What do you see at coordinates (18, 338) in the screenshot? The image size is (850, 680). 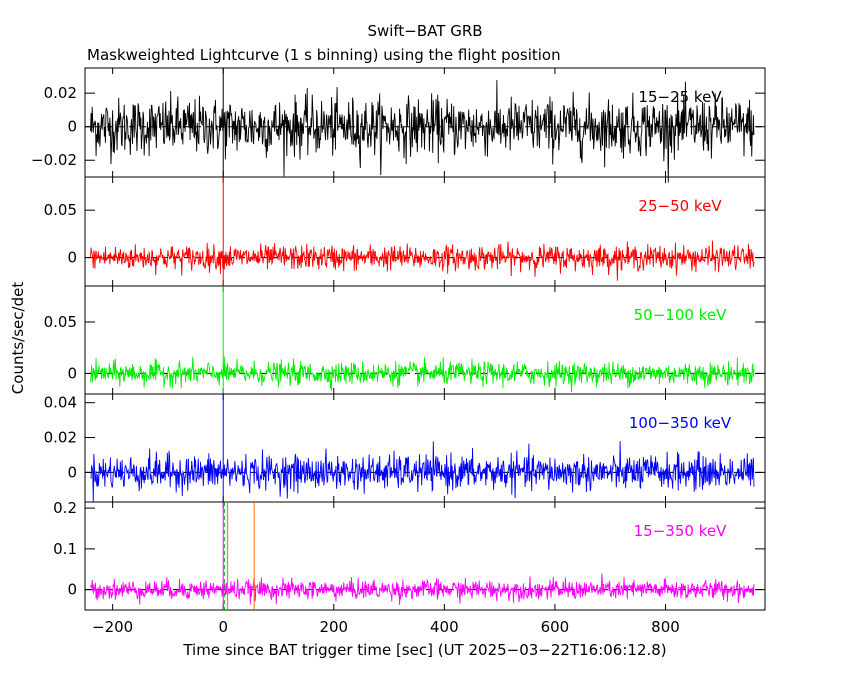 I see `y-axis-label: Counts/sec/det` at bounding box center [18, 338].